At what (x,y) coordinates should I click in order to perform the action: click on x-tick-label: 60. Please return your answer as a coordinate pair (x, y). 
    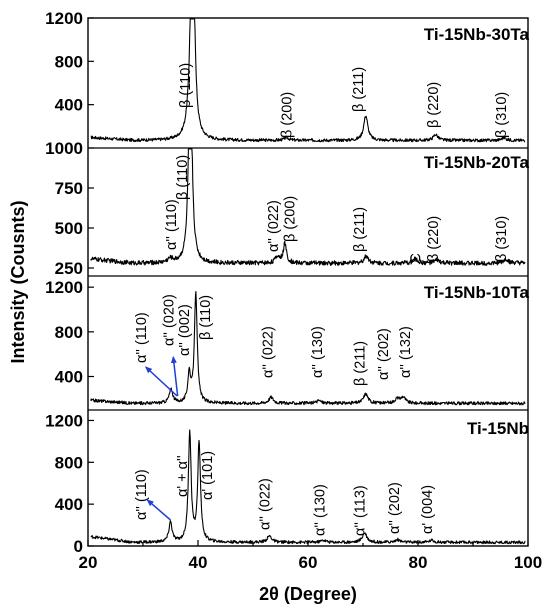
    Looking at the image, I should click on (308, 562).